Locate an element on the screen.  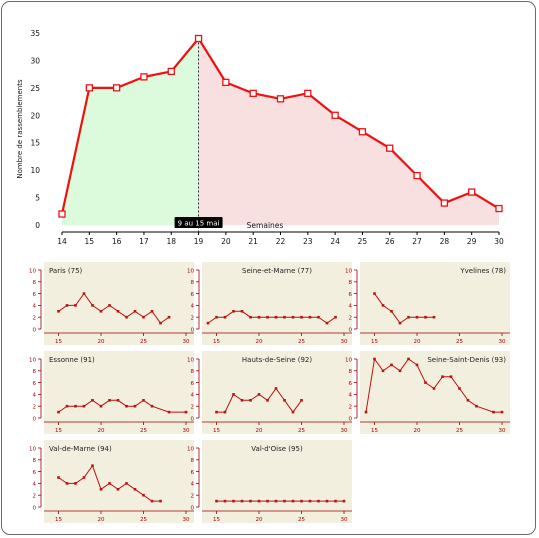
area-before-marker is located at coordinates (130, 131).